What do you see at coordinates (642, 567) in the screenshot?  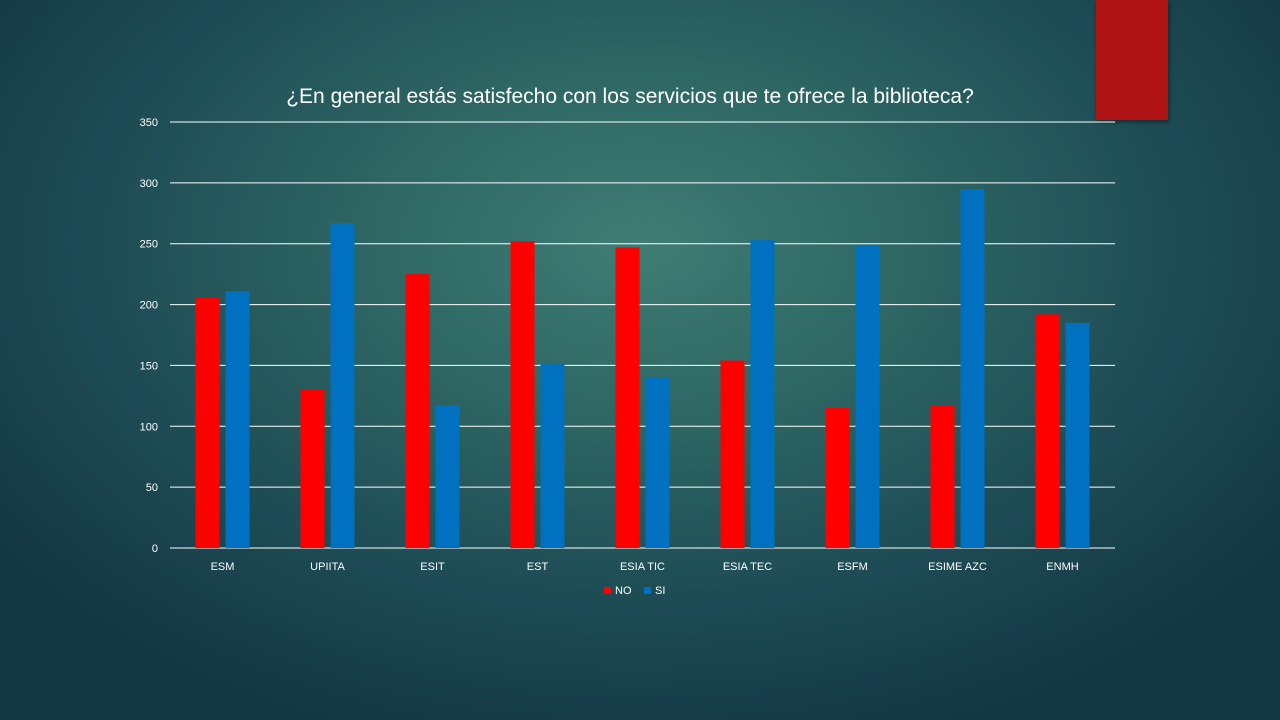 I see `x-tick-label: ESIA TIC` at bounding box center [642, 567].